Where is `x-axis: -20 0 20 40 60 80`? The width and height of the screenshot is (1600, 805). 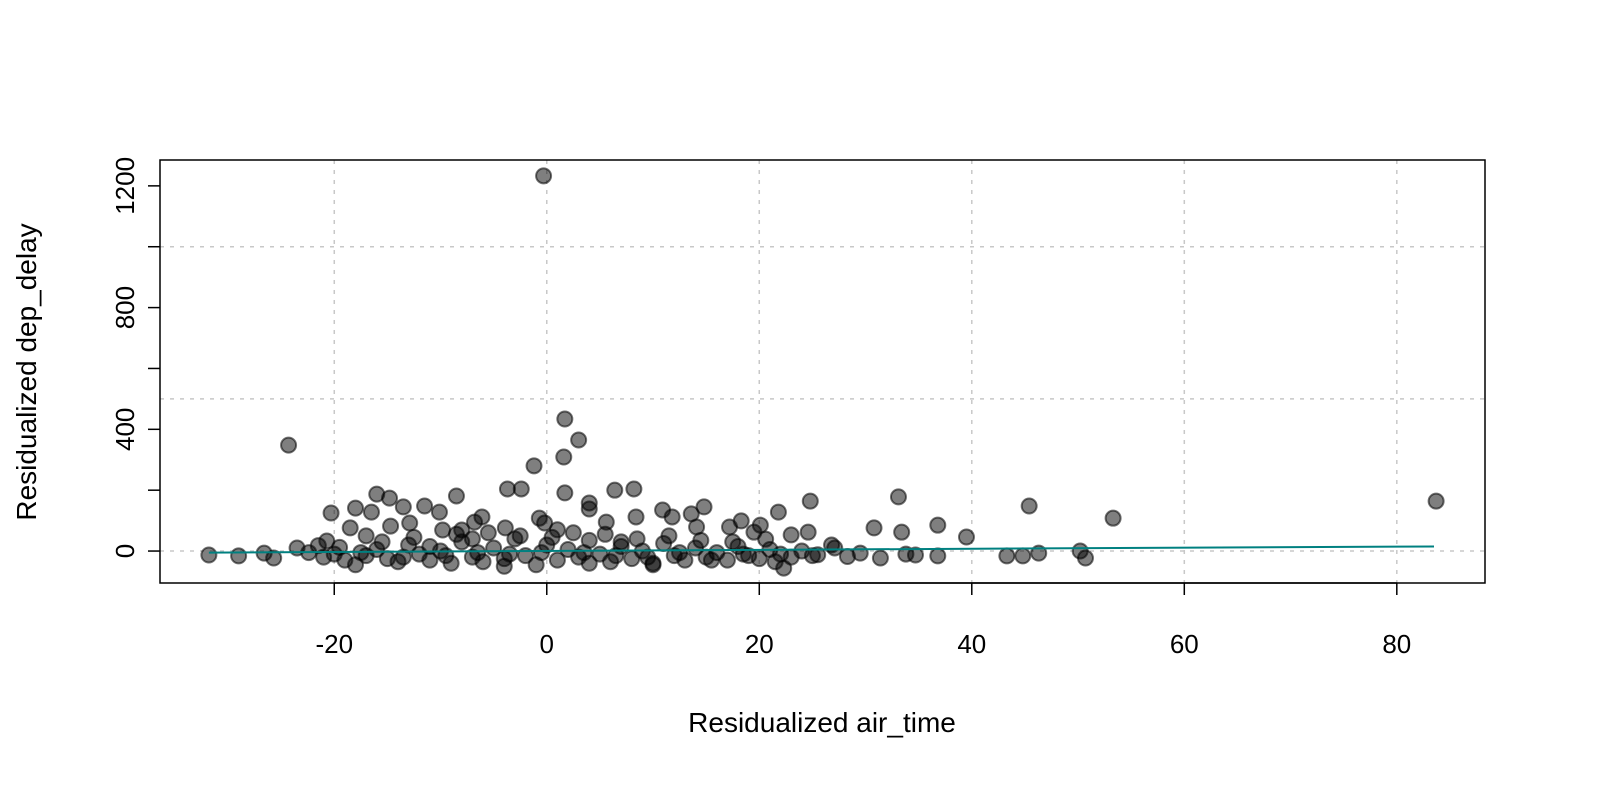 x-axis: -20 0 20 40 60 80 is located at coordinates (863, 620).